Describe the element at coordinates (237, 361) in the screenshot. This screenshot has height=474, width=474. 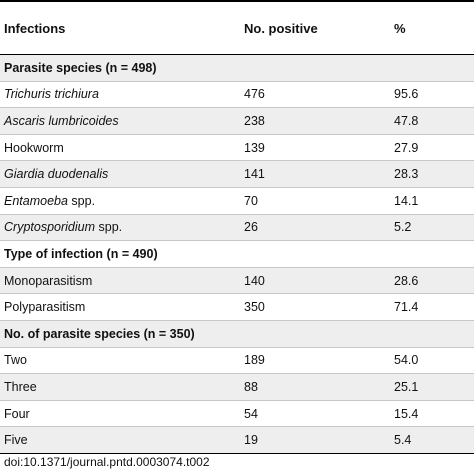
I see `table-row: Two 189 54.0` at that location.